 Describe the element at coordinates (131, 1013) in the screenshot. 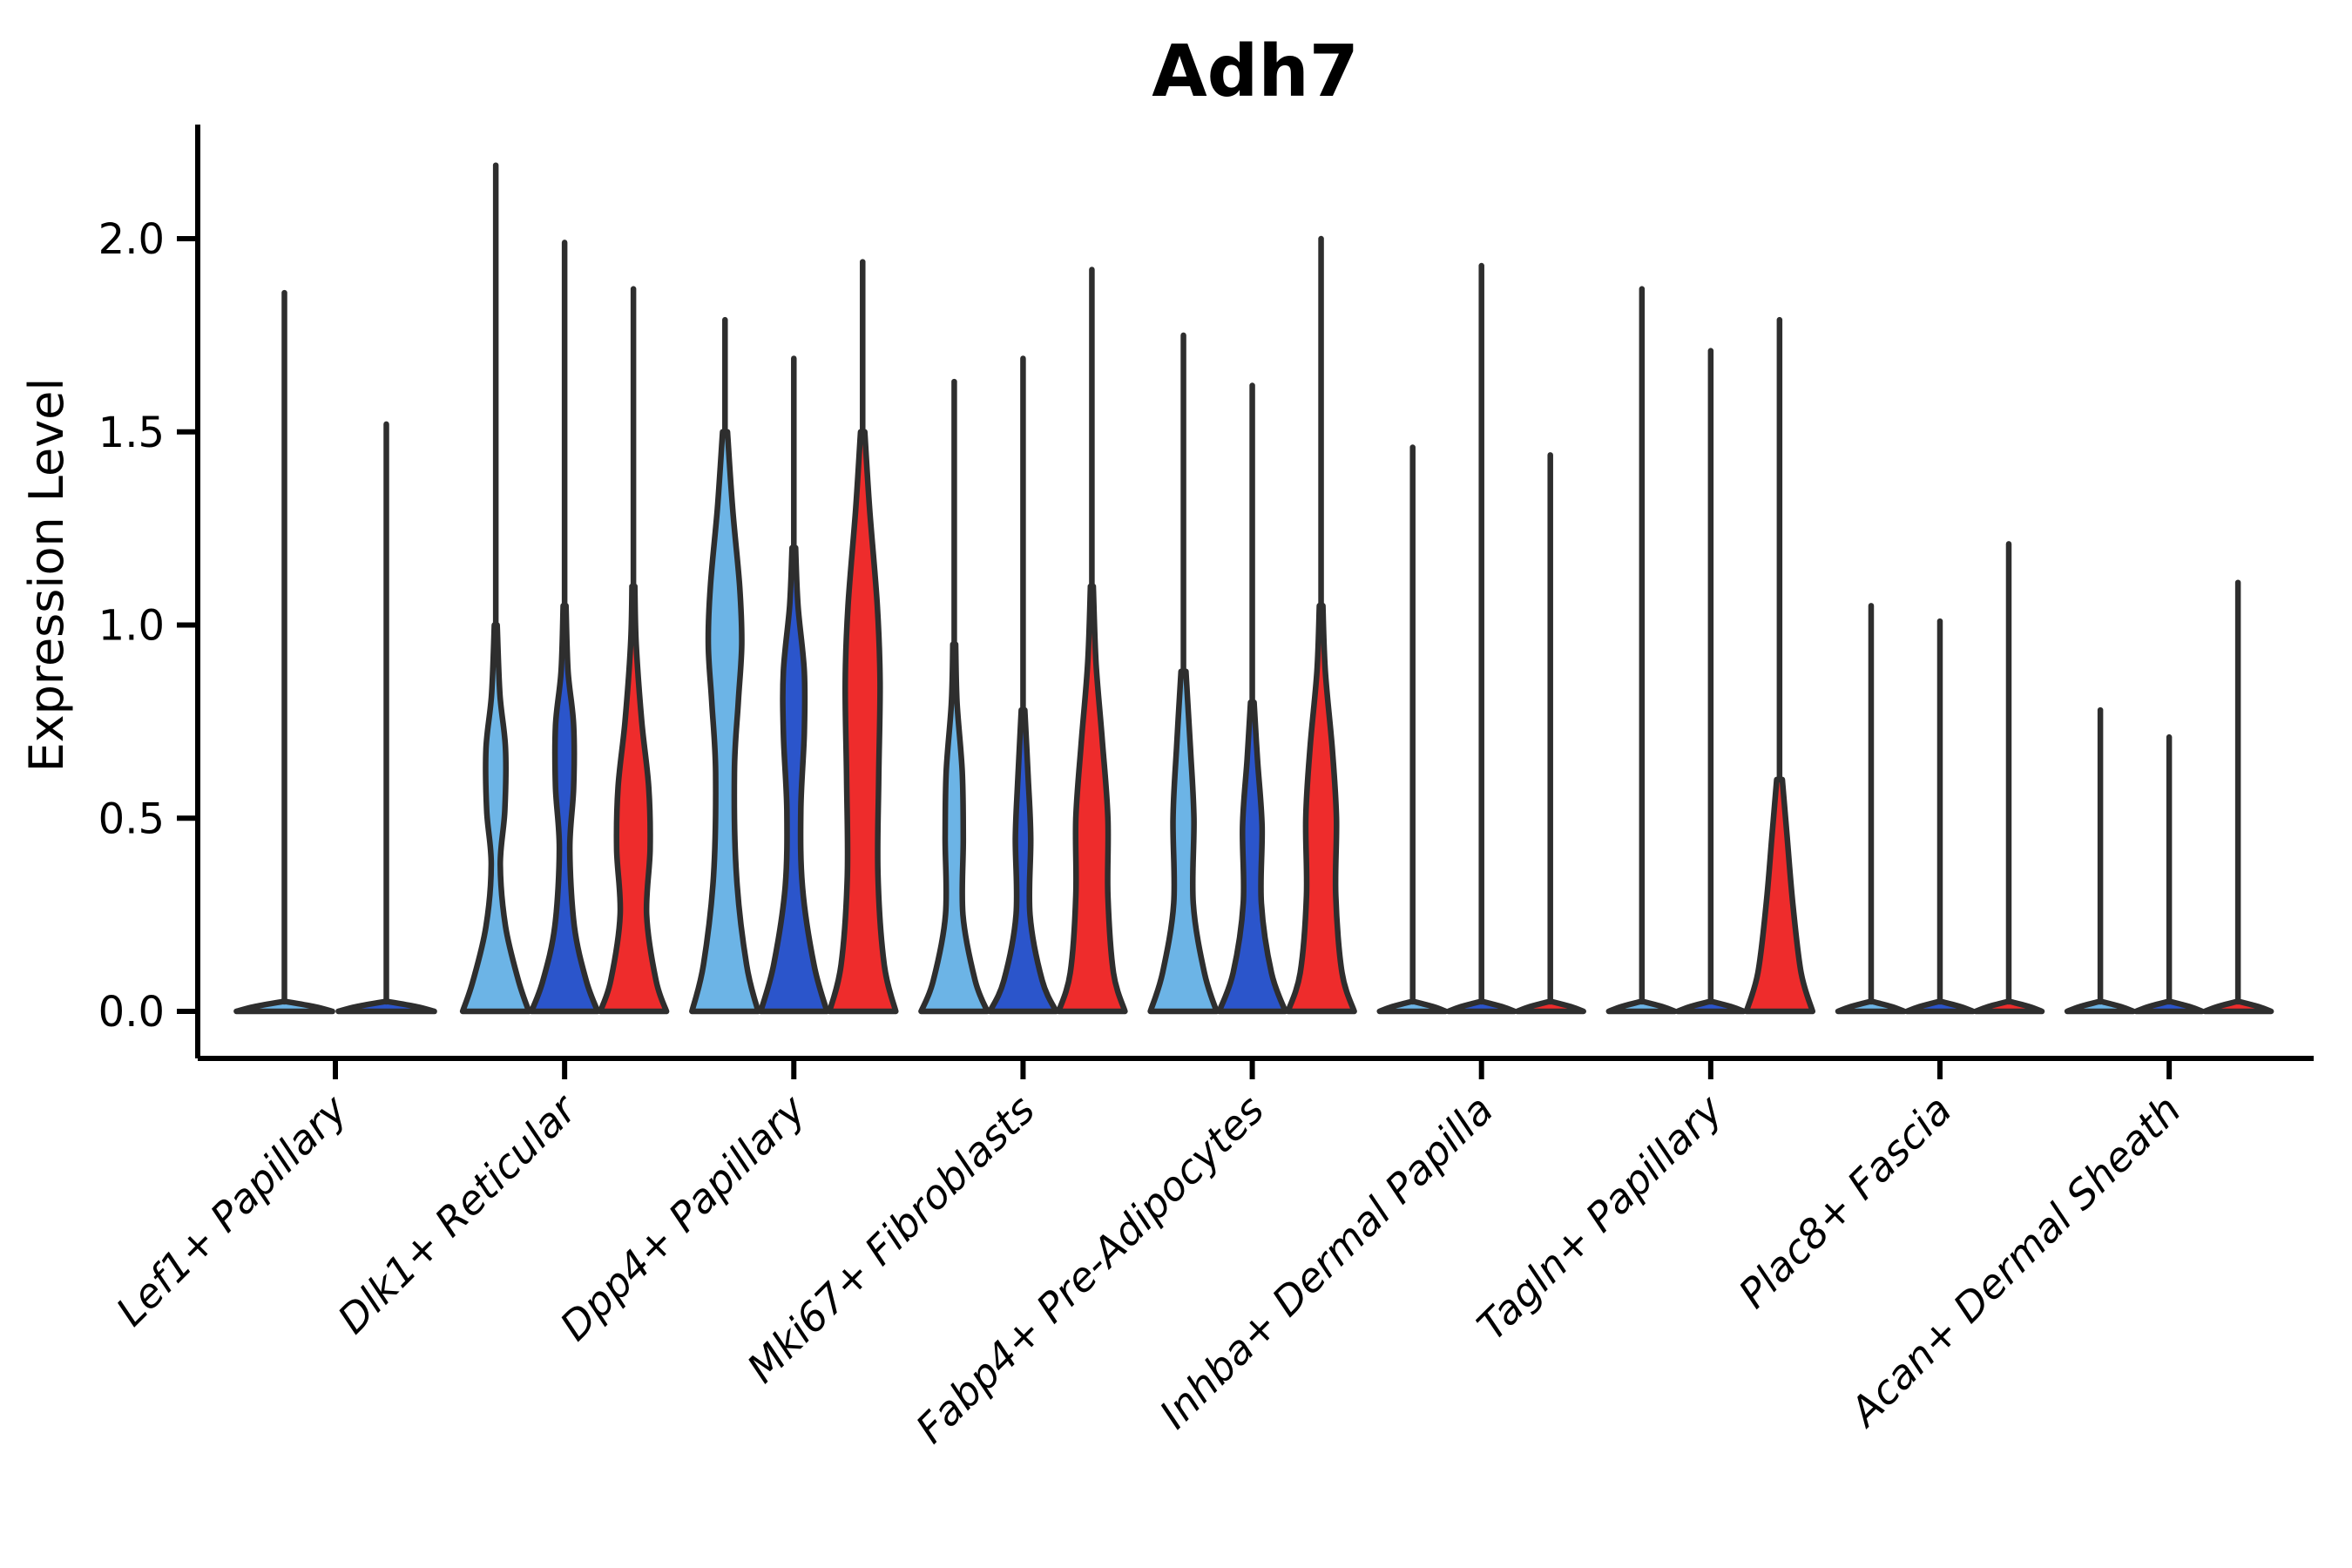

I see `y-tick-label: 0.0` at that location.